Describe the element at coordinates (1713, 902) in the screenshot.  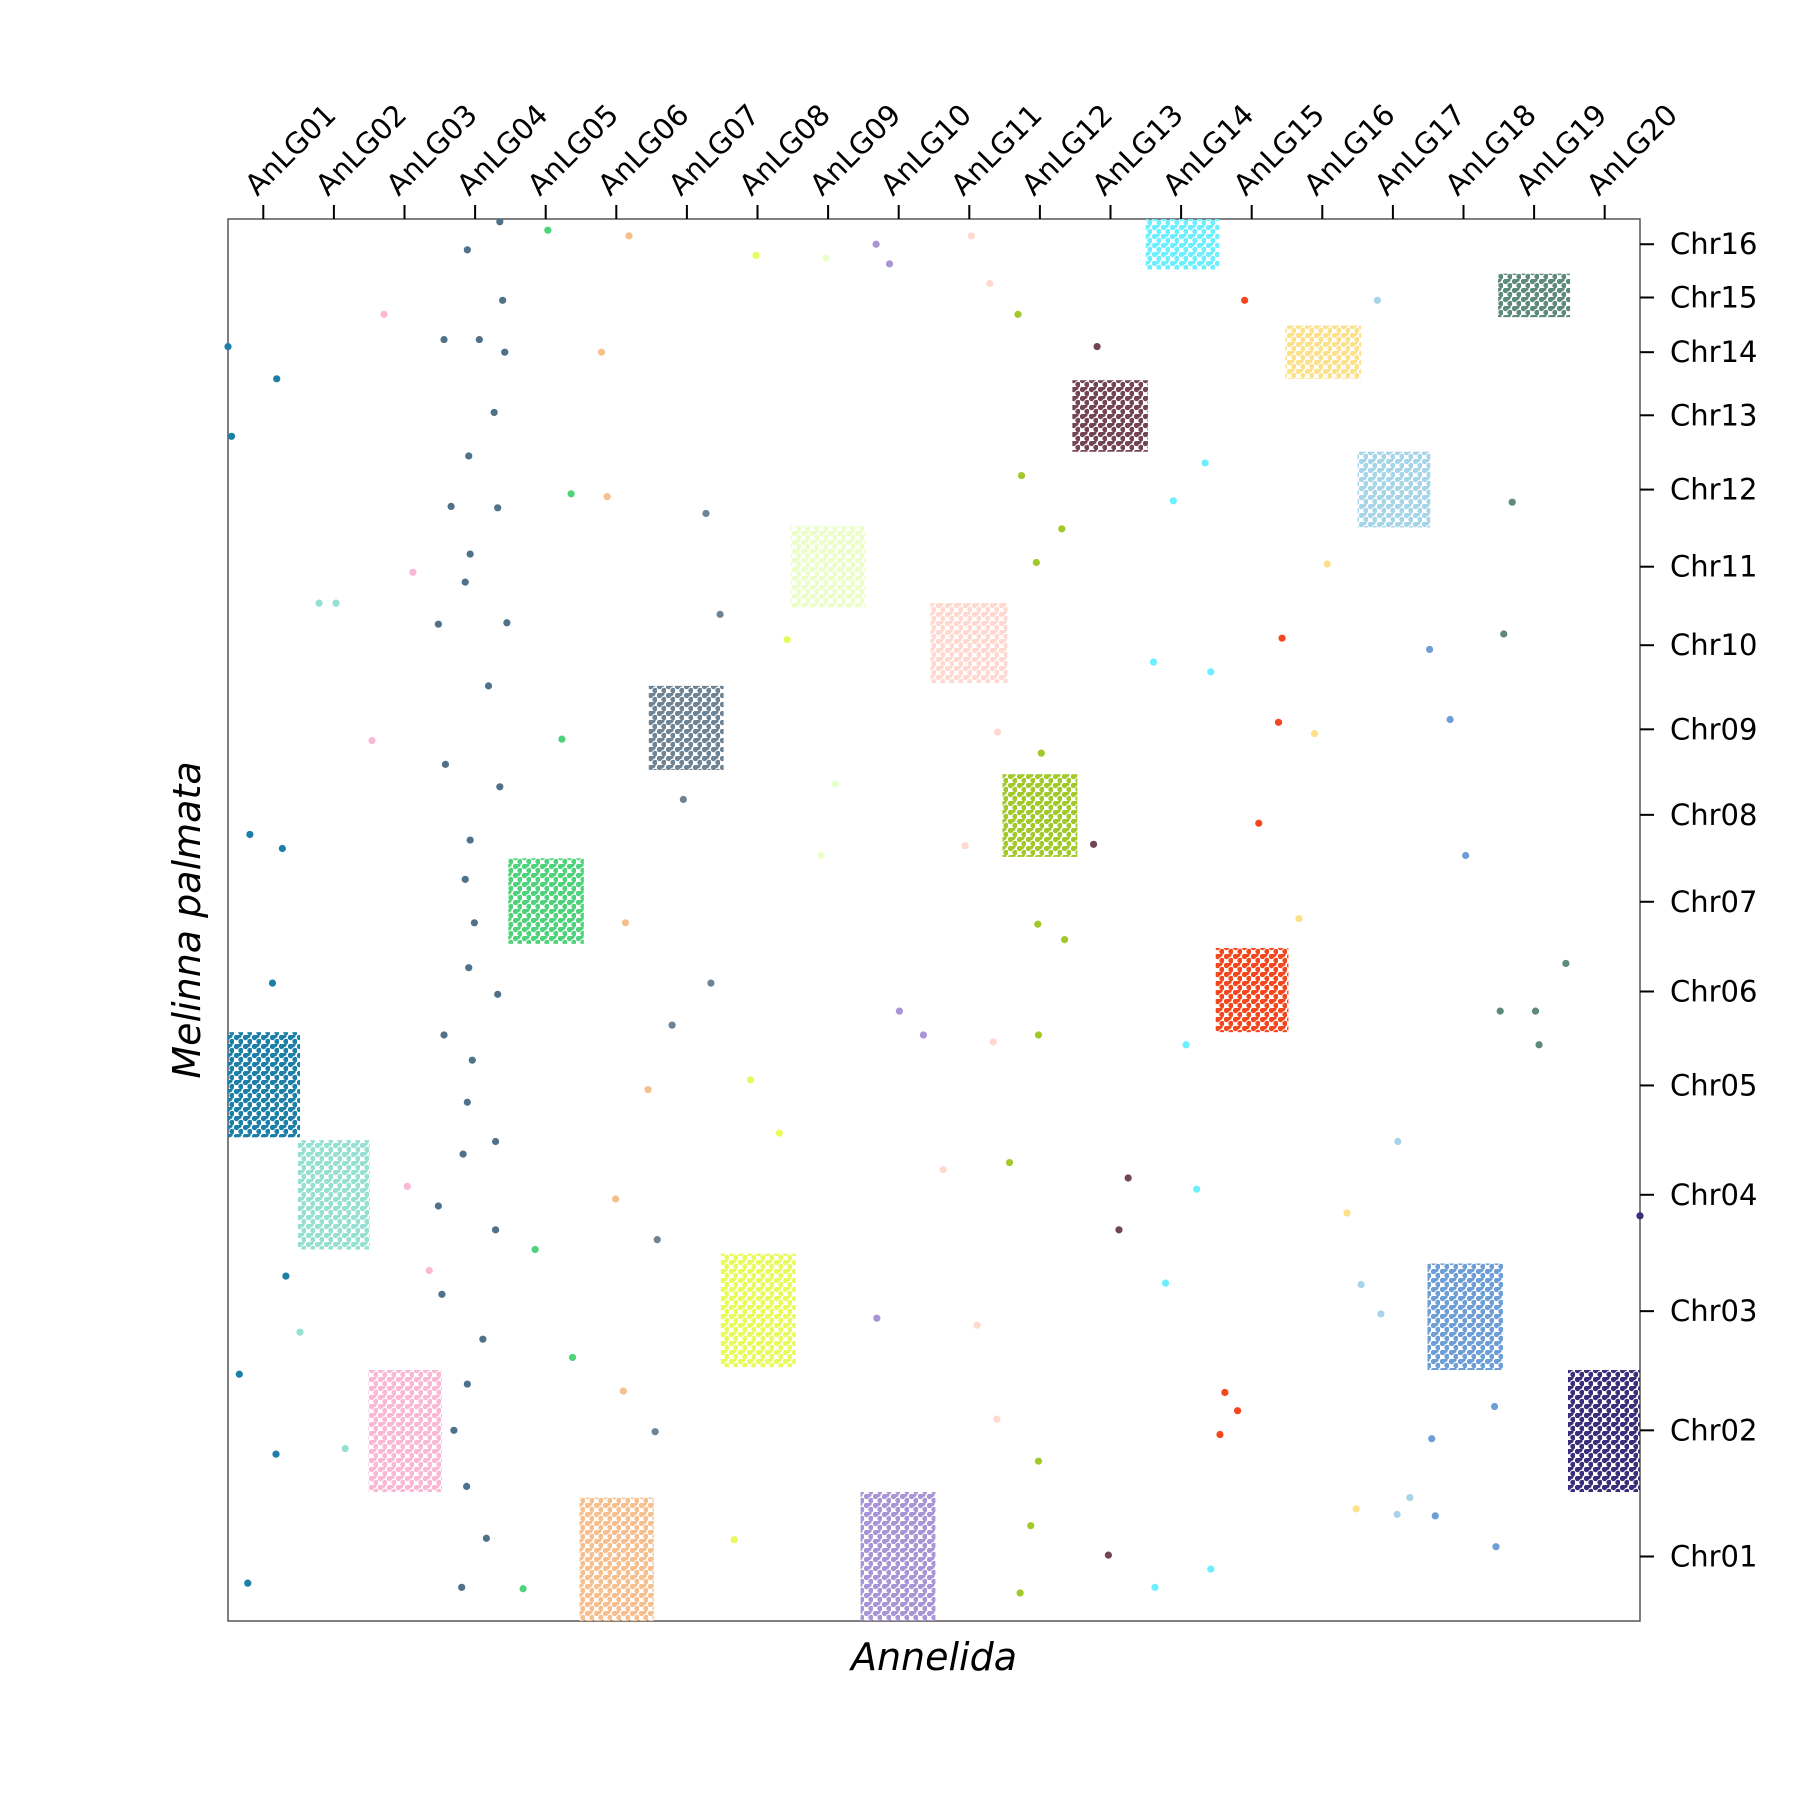
I see `y-tick-label: Chr07` at that location.